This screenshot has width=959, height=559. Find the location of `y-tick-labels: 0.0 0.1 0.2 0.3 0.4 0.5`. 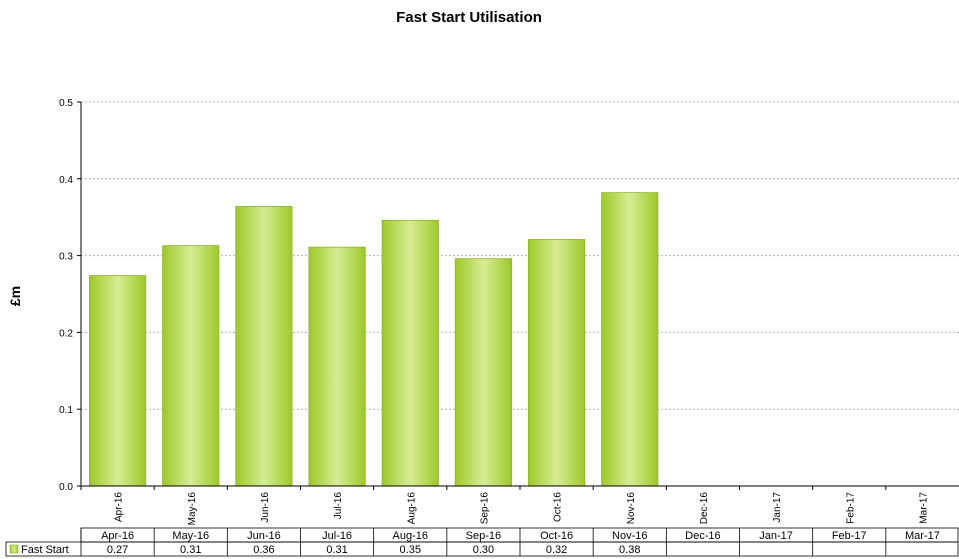

y-tick-labels: 0.0 0.1 0.2 0.3 0.4 0.5 is located at coordinates (66, 295).